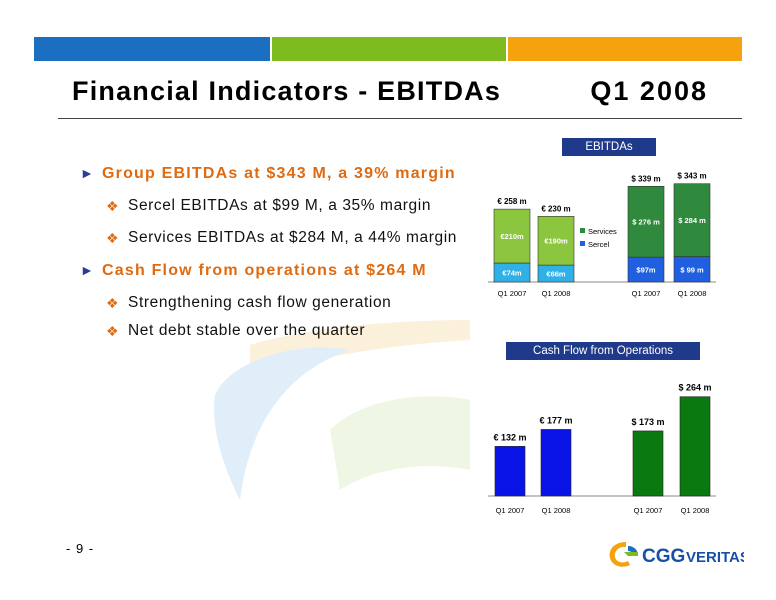 The width and height of the screenshot is (776, 600). What do you see at coordinates (694, 388) in the screenshot?
I see `cashflow-value-label: $ 264 m` at bounding box center [694, 388].